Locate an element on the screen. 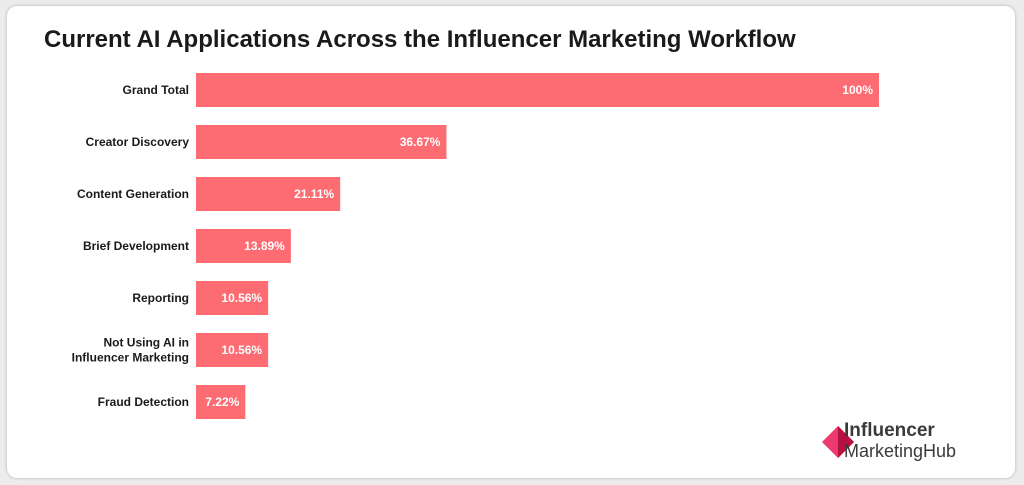 The image size is (1024, 485). category-label-1: Creator Discovery is located at coordinates (138, 142).